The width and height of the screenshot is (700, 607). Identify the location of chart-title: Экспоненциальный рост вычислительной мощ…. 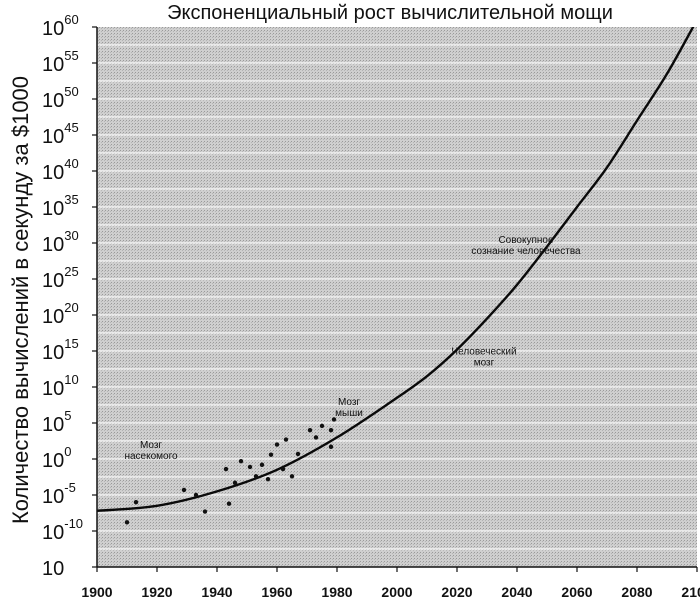
(390, 13).